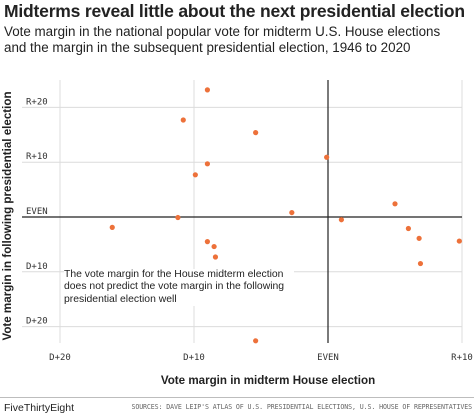 The width and height of the screenshot is (474, 415). I want to click on x-tick-label: R+10, so click(462, 358).